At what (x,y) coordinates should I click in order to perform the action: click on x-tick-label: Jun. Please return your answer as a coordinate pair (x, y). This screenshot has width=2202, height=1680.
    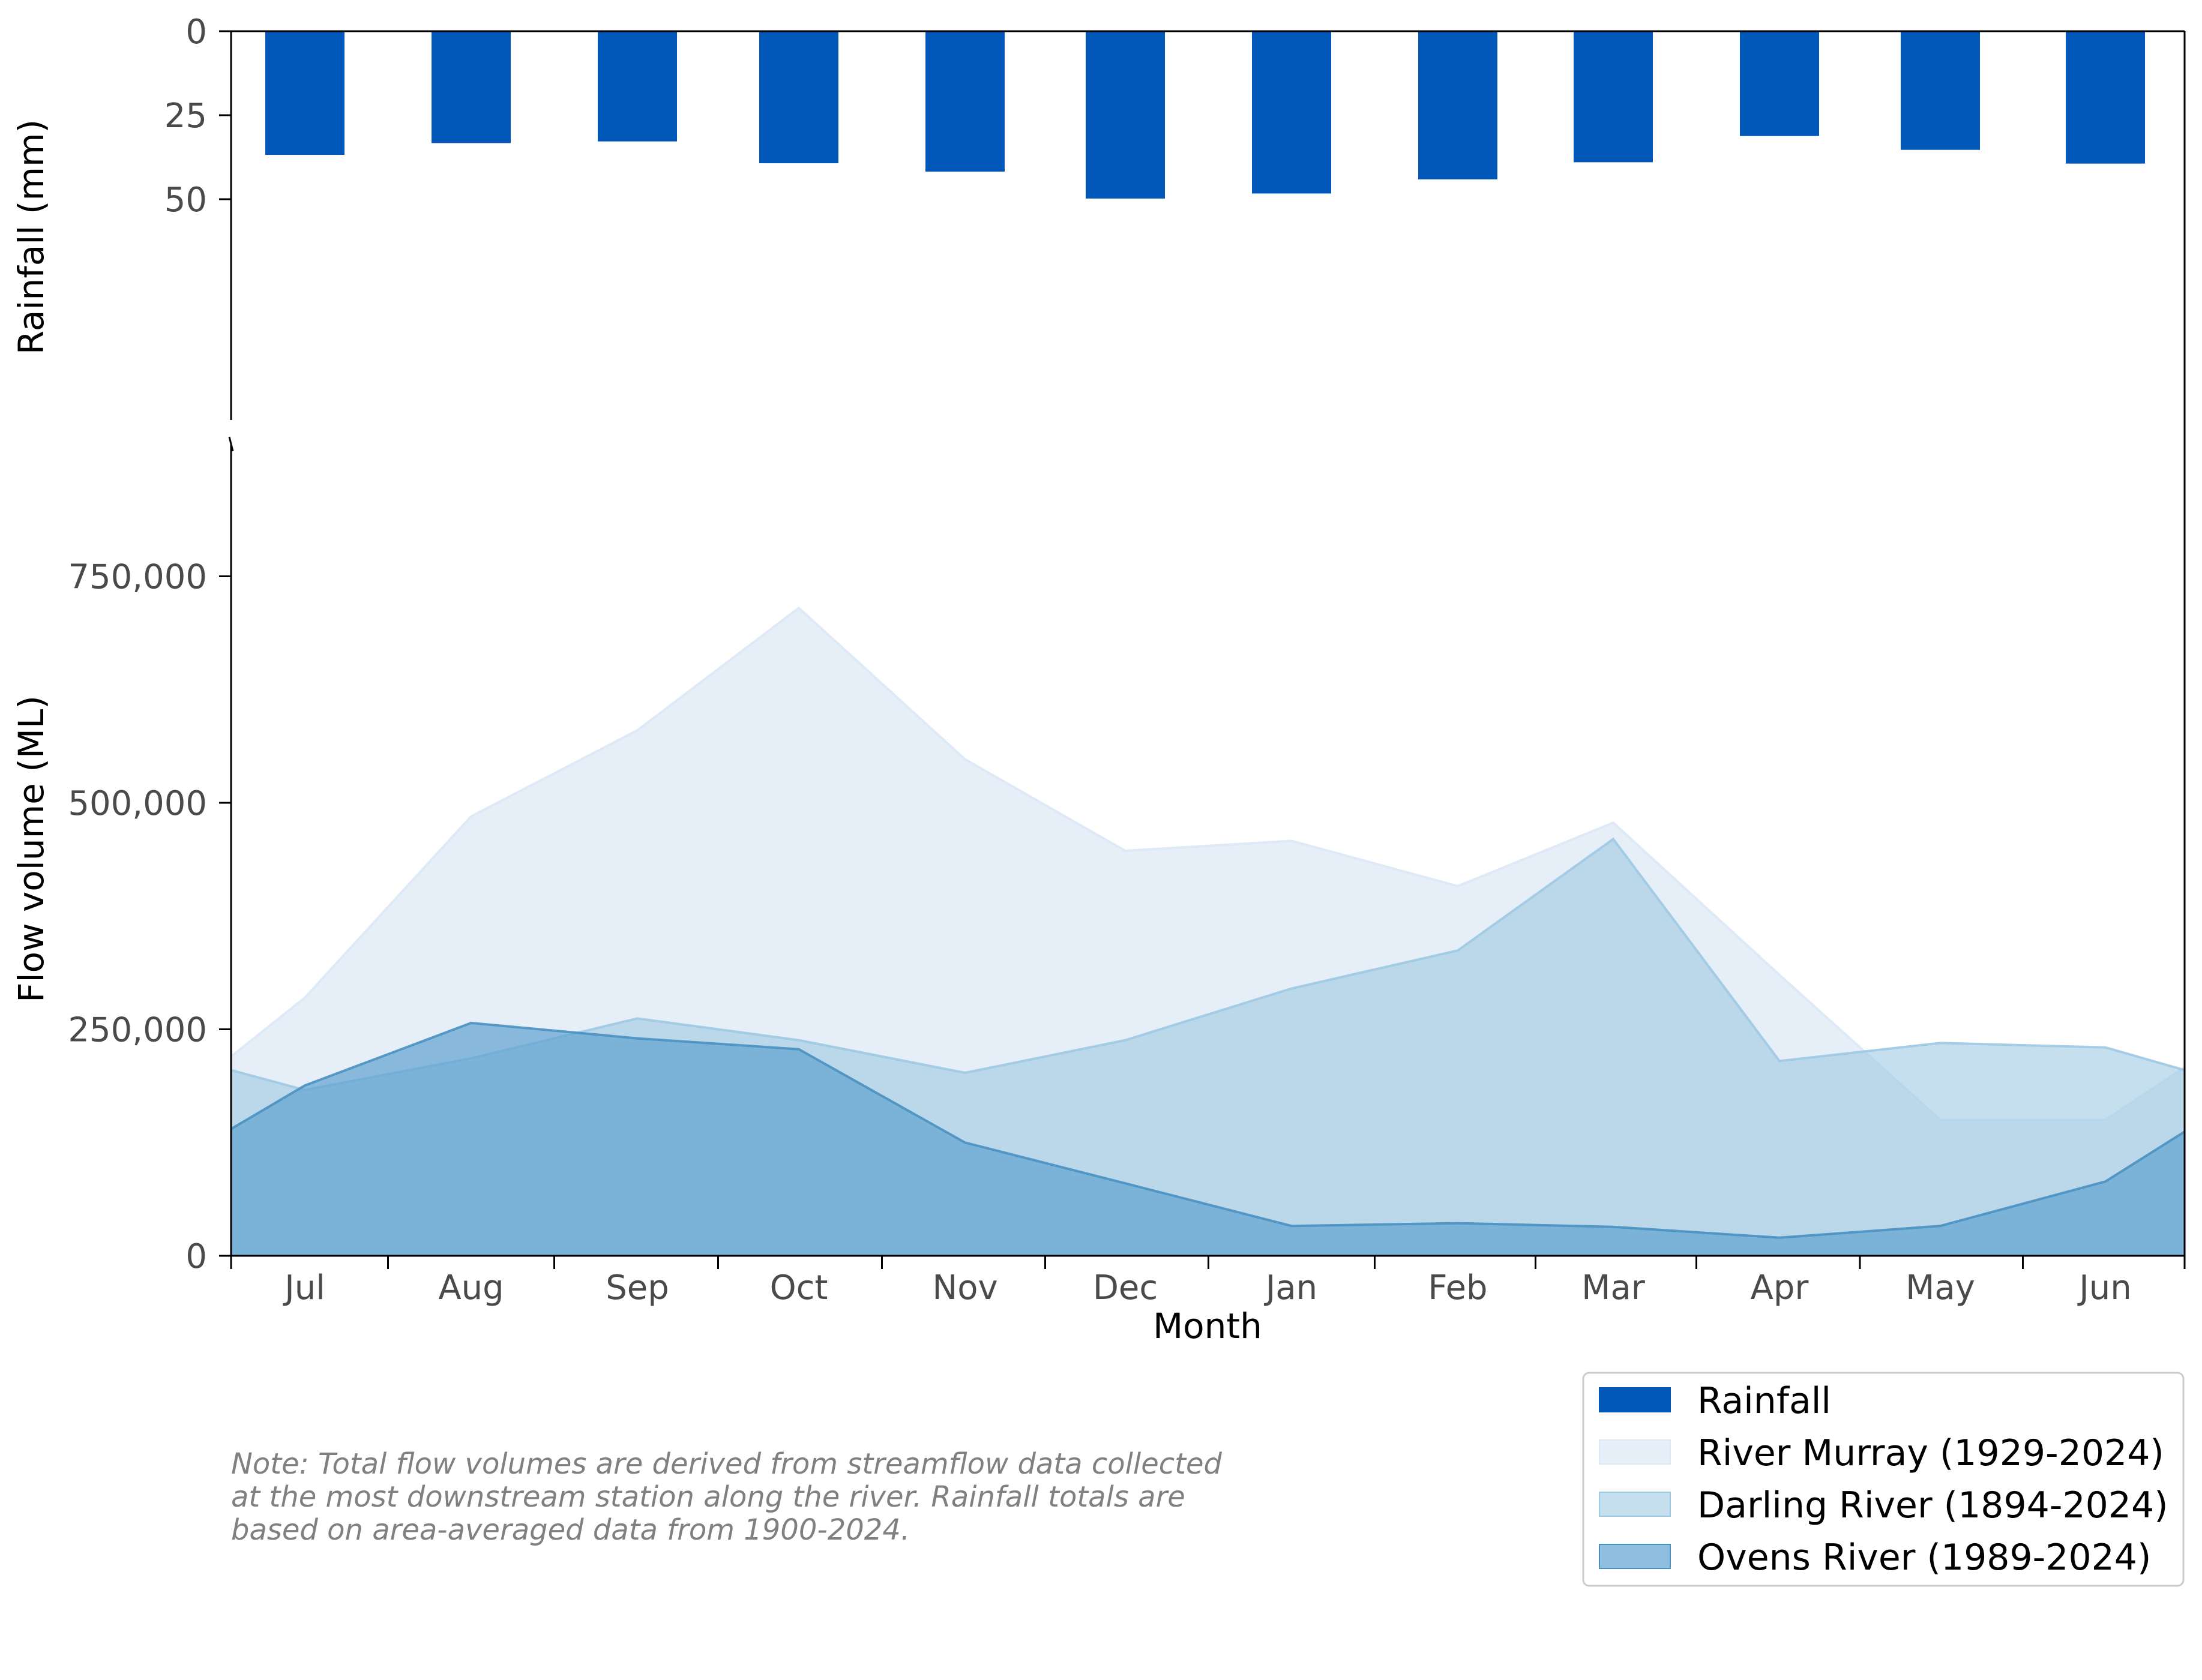
    Looking at the image, I should click on (2104, 1287).